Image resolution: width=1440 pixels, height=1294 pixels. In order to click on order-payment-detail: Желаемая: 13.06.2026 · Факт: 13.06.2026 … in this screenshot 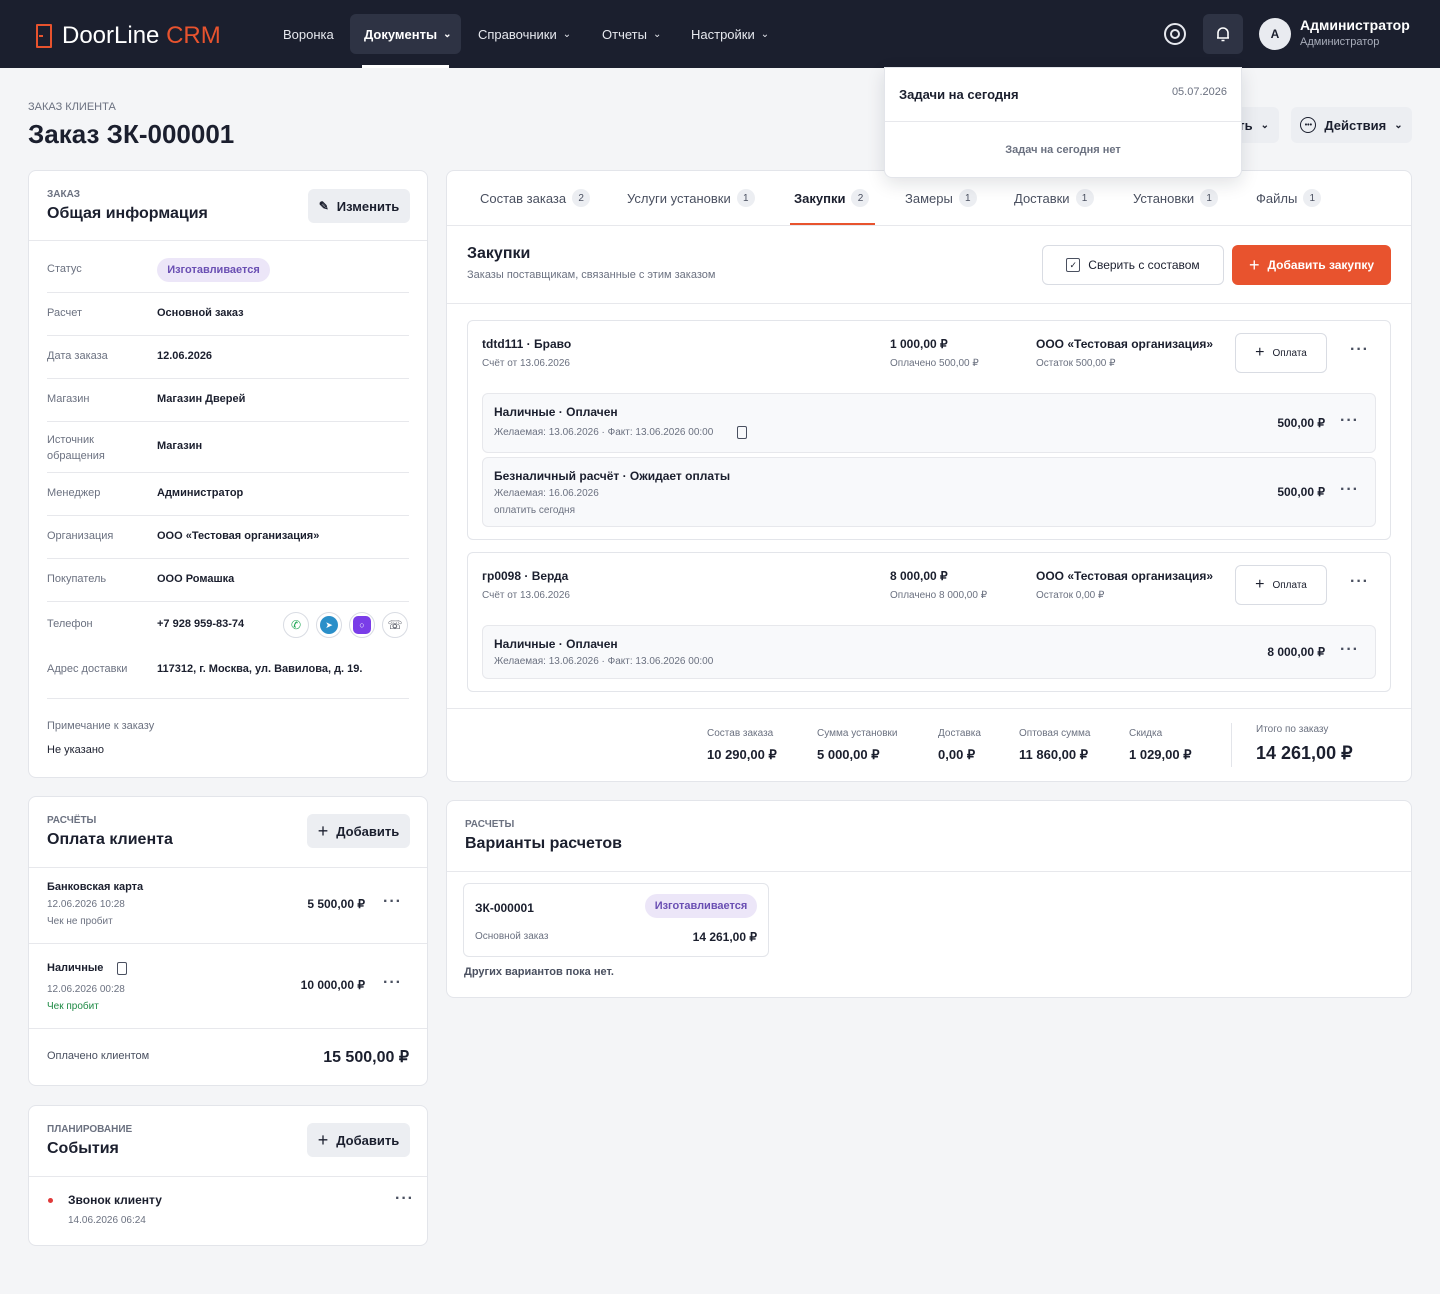, I will do `click(604, 661)`.